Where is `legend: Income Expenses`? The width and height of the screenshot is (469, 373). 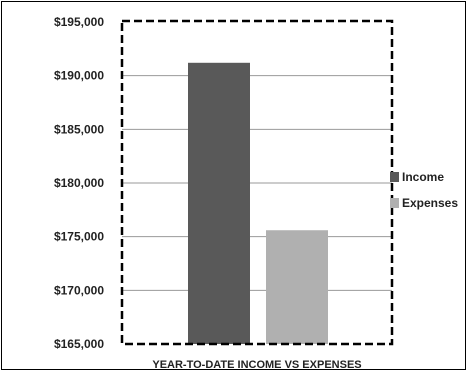 legend: Income Expenses is located at coordinates (424, 190).